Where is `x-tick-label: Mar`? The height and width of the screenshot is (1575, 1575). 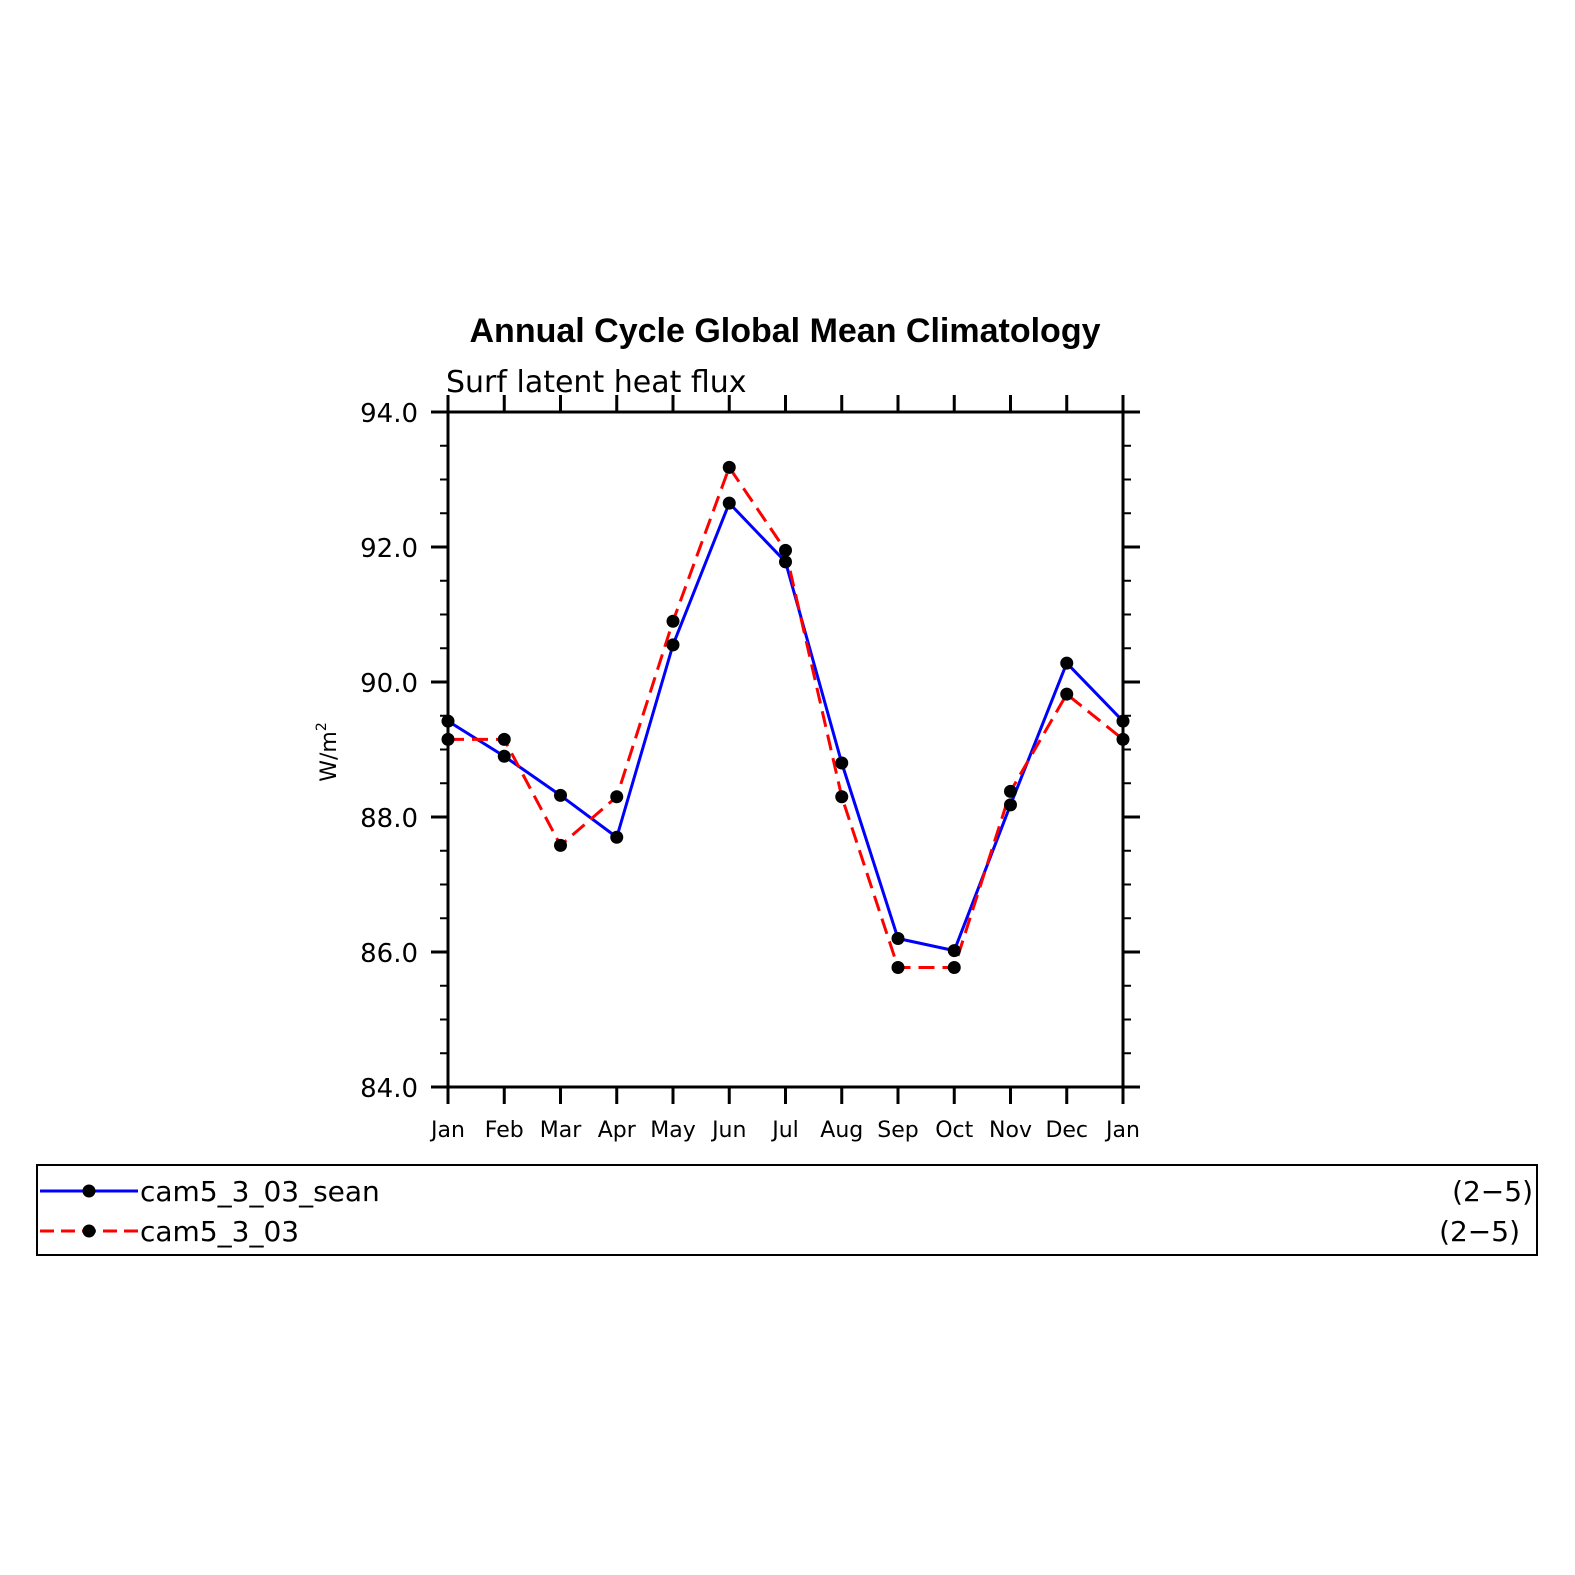
x-tick-label: Mar is located at coordinates (561, 1130).